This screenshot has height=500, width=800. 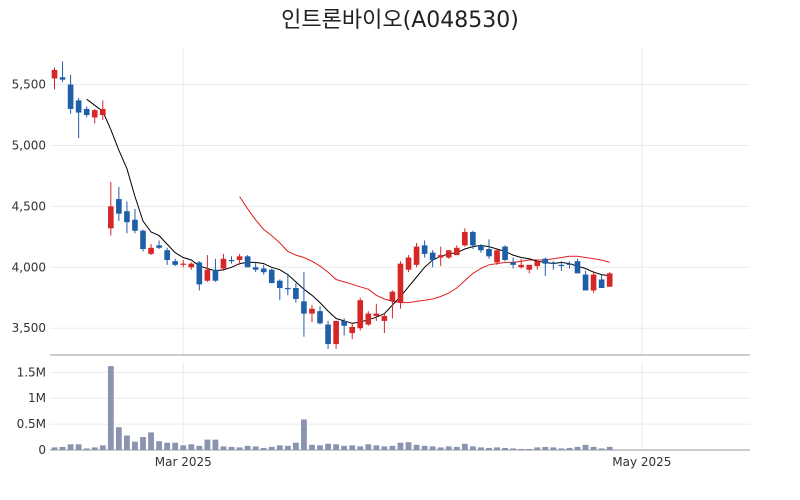 I want to click on price-tick-label: 5,500, so click(x=29, y=85).